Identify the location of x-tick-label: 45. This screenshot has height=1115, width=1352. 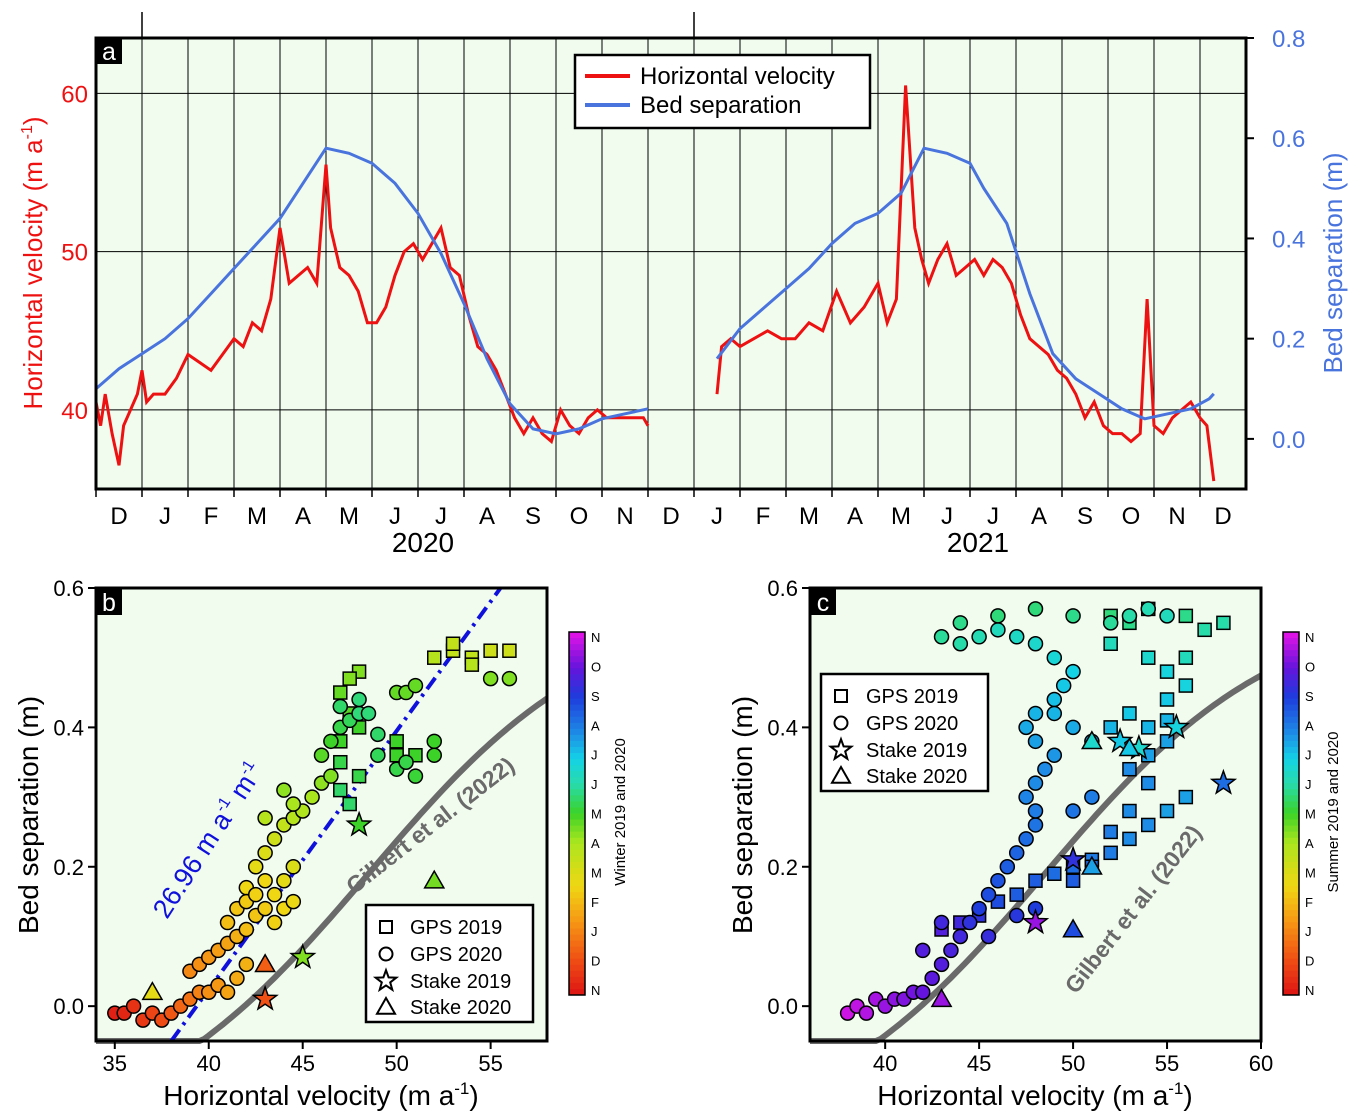
(979, 1063).